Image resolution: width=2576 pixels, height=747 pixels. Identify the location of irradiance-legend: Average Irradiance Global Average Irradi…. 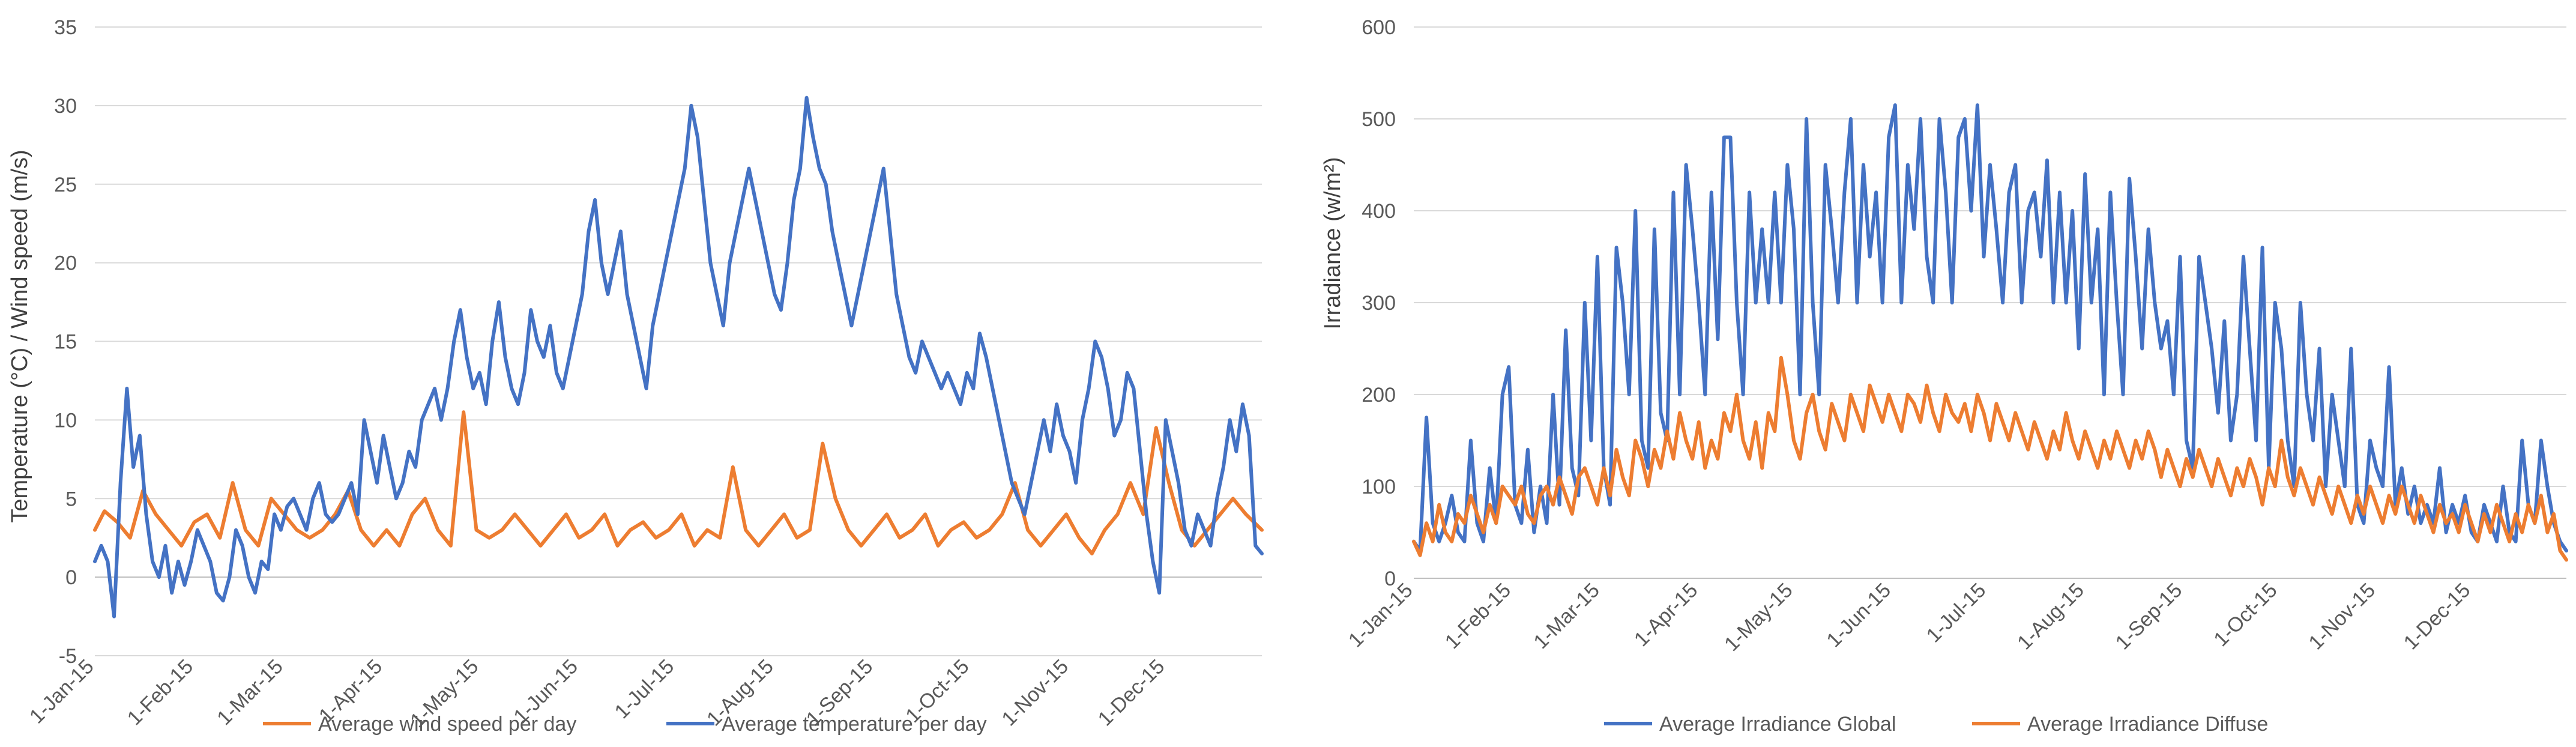
(1936, 725).